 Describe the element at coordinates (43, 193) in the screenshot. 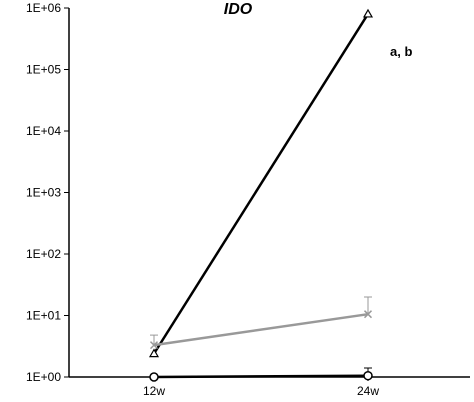

I see `y-tick-label: 1E+03` at that location.